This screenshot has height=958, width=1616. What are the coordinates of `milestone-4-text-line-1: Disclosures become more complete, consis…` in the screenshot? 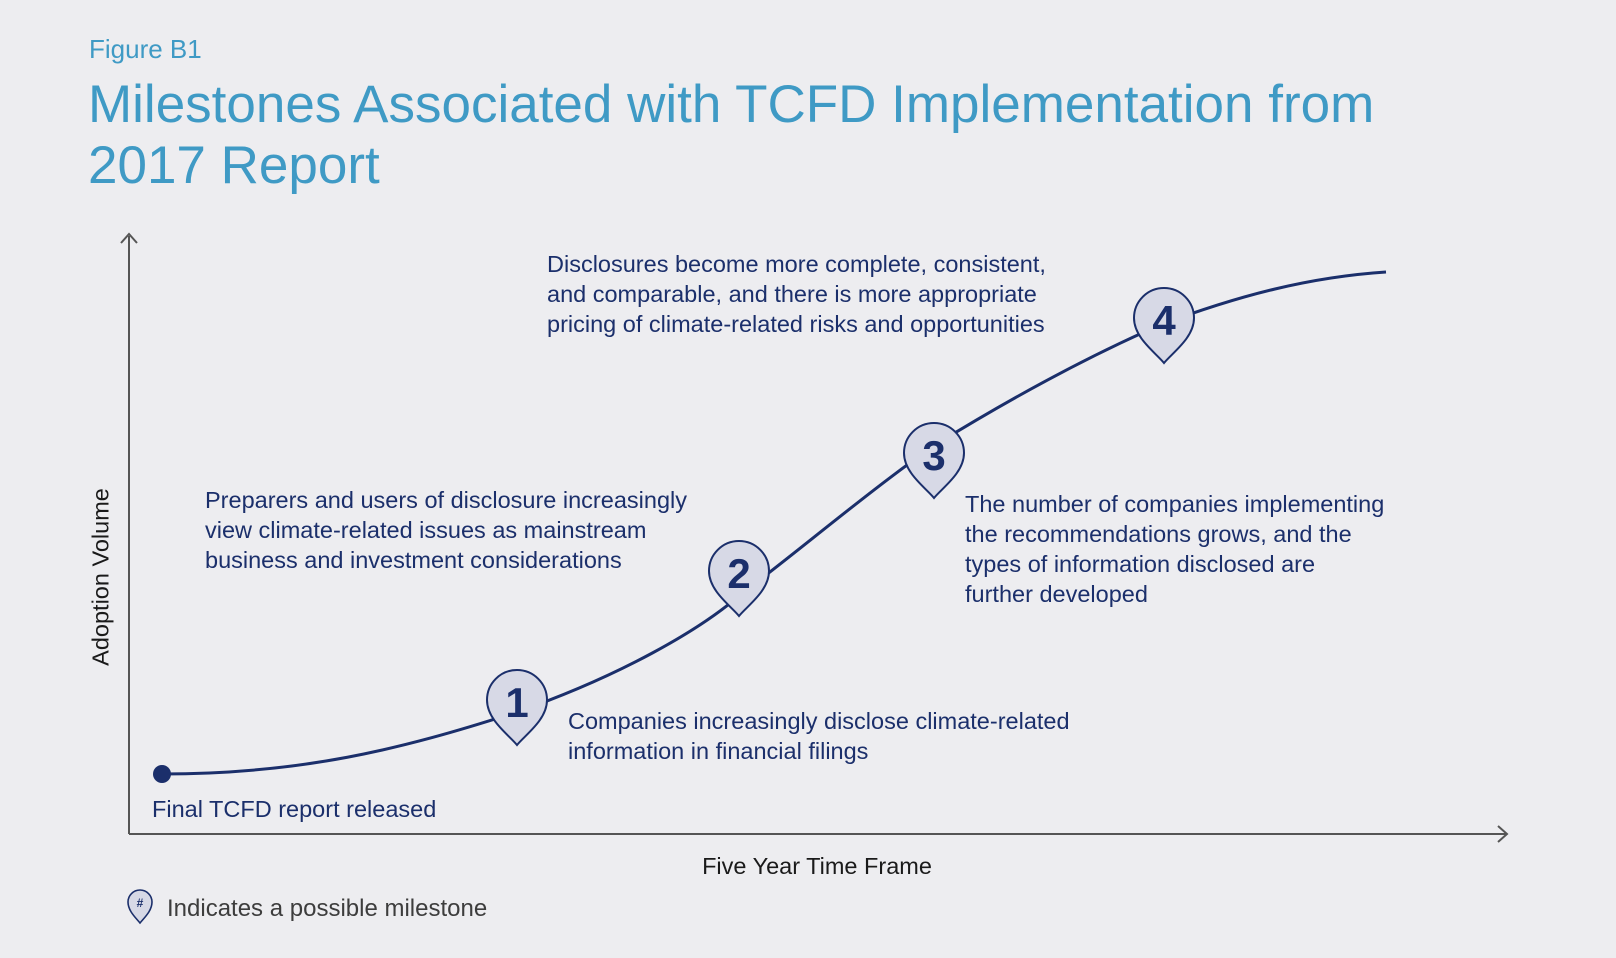 It's located at (796, 264).